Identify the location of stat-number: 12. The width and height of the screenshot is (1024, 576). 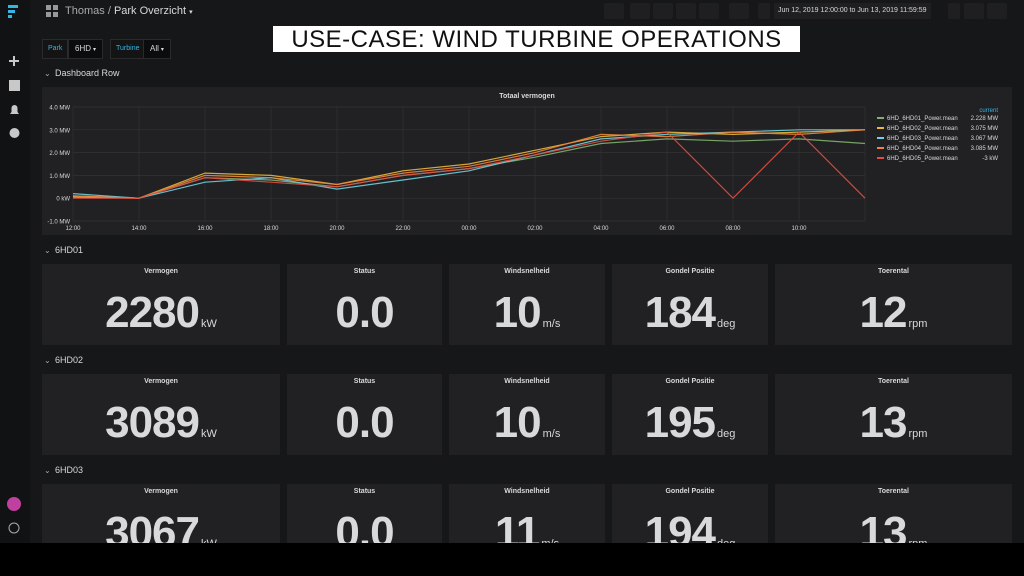
(883, 312).